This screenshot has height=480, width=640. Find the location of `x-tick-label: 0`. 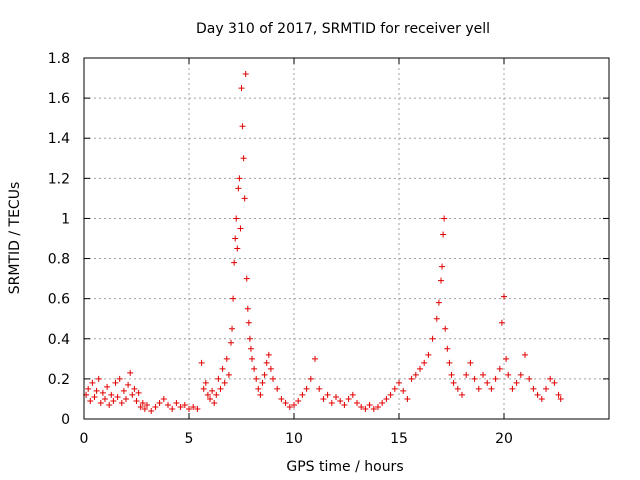

x-tick-label: 0 is located at coordinates (84, 439).